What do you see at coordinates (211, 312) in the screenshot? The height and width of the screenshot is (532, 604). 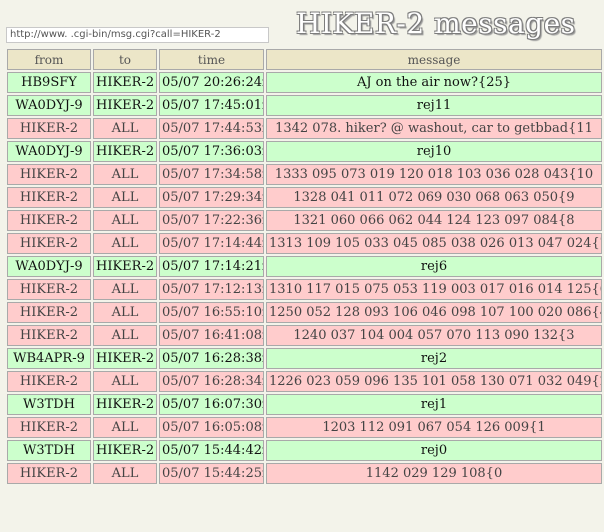 I see `cell-time: 05/07 16:55:10z` at bounding box center [211, 312].